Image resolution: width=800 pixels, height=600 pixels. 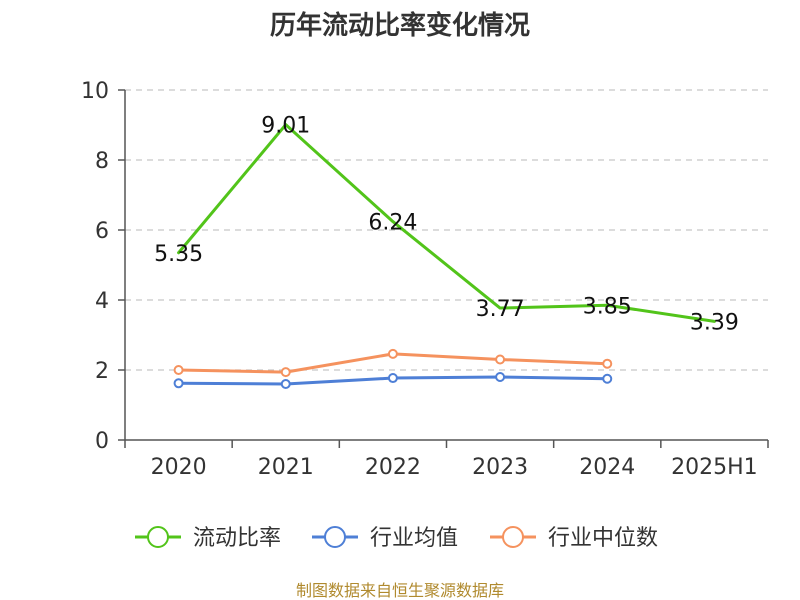 I want to click on legend-item: 行业中位数, so click(x=574, y=538).